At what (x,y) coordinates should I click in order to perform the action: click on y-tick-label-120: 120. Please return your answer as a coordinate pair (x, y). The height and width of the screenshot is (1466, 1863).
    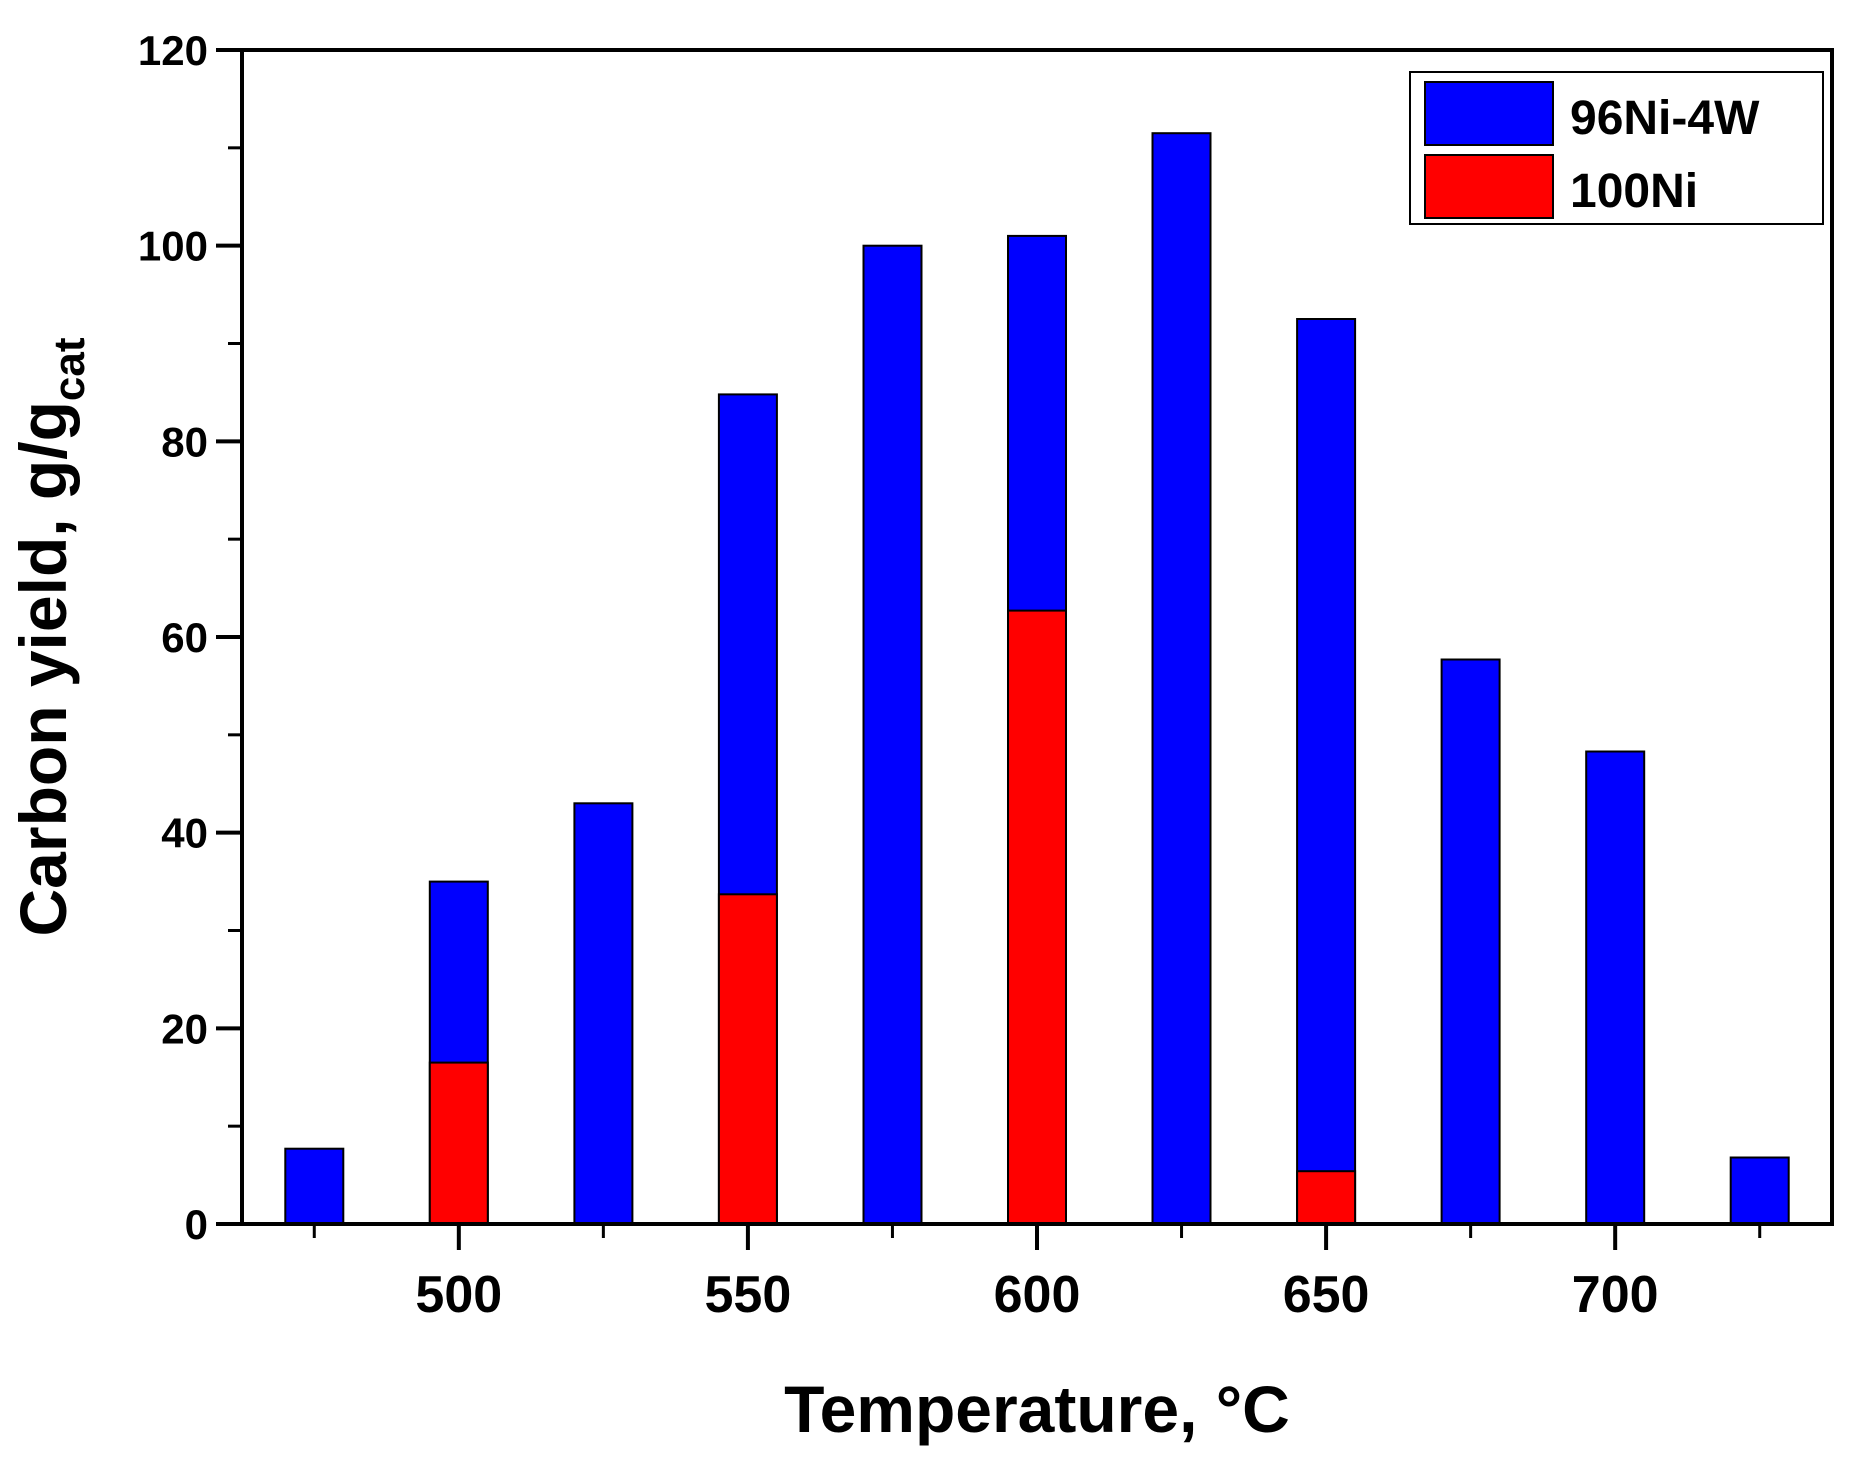
    Looking at the image, I should click on (173, 50).